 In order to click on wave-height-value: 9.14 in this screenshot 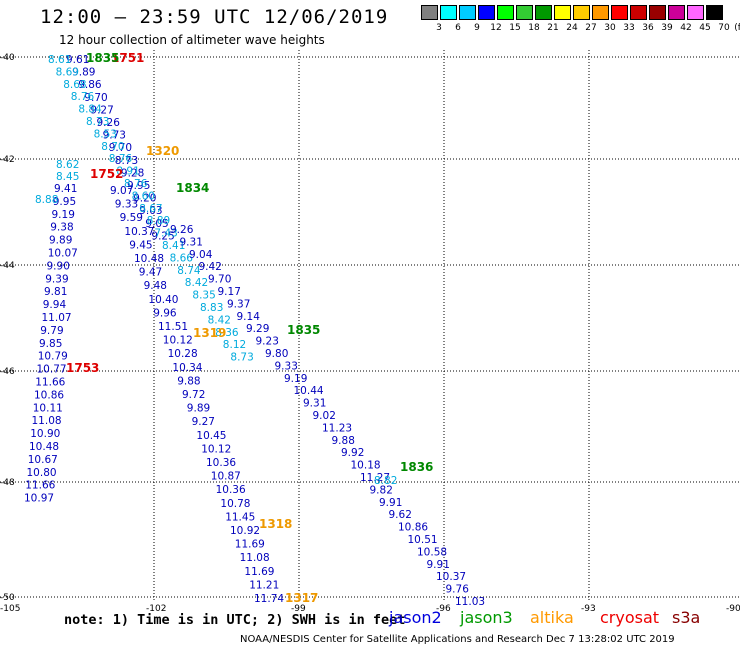, I will do `click(249, 317)`.